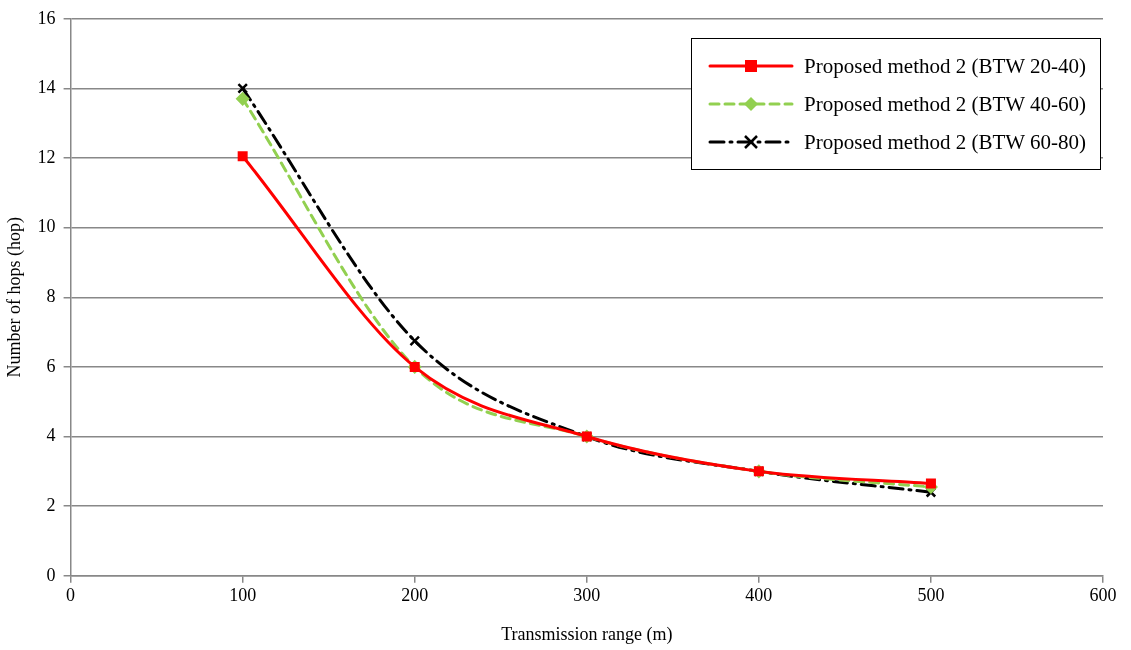 This screenshot has width=1131, height=650. What do you see at coordinates (415, 595) in the screenshot?
I see `x-tick-label: 200` at bounding box center [415, 595].